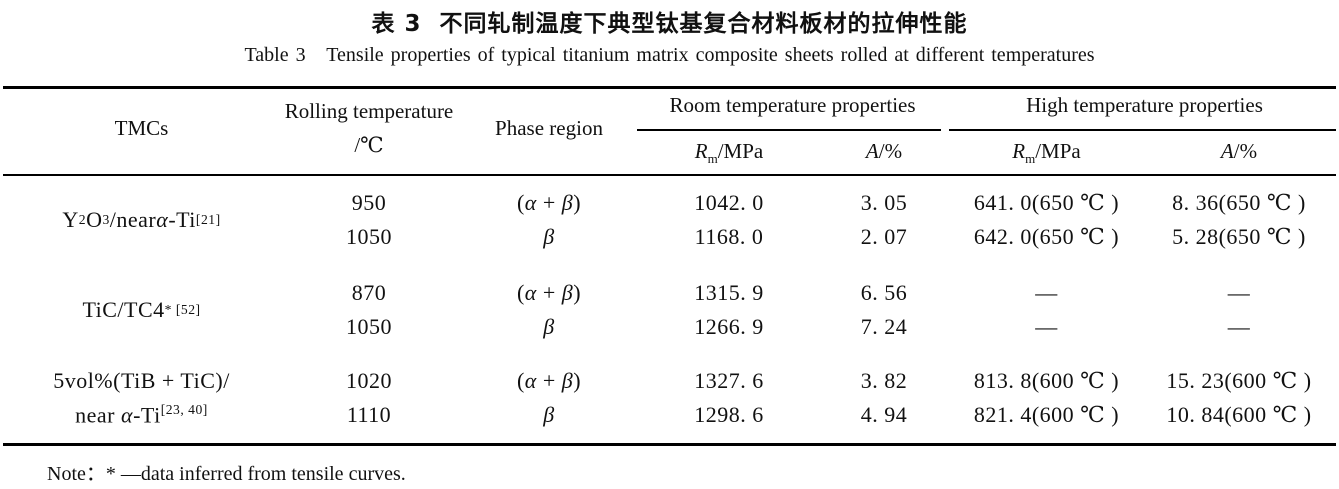  Describe the element at coordinates (884, 202) in the screenshot. I see `cell-a-room: 3. 05` at that location.